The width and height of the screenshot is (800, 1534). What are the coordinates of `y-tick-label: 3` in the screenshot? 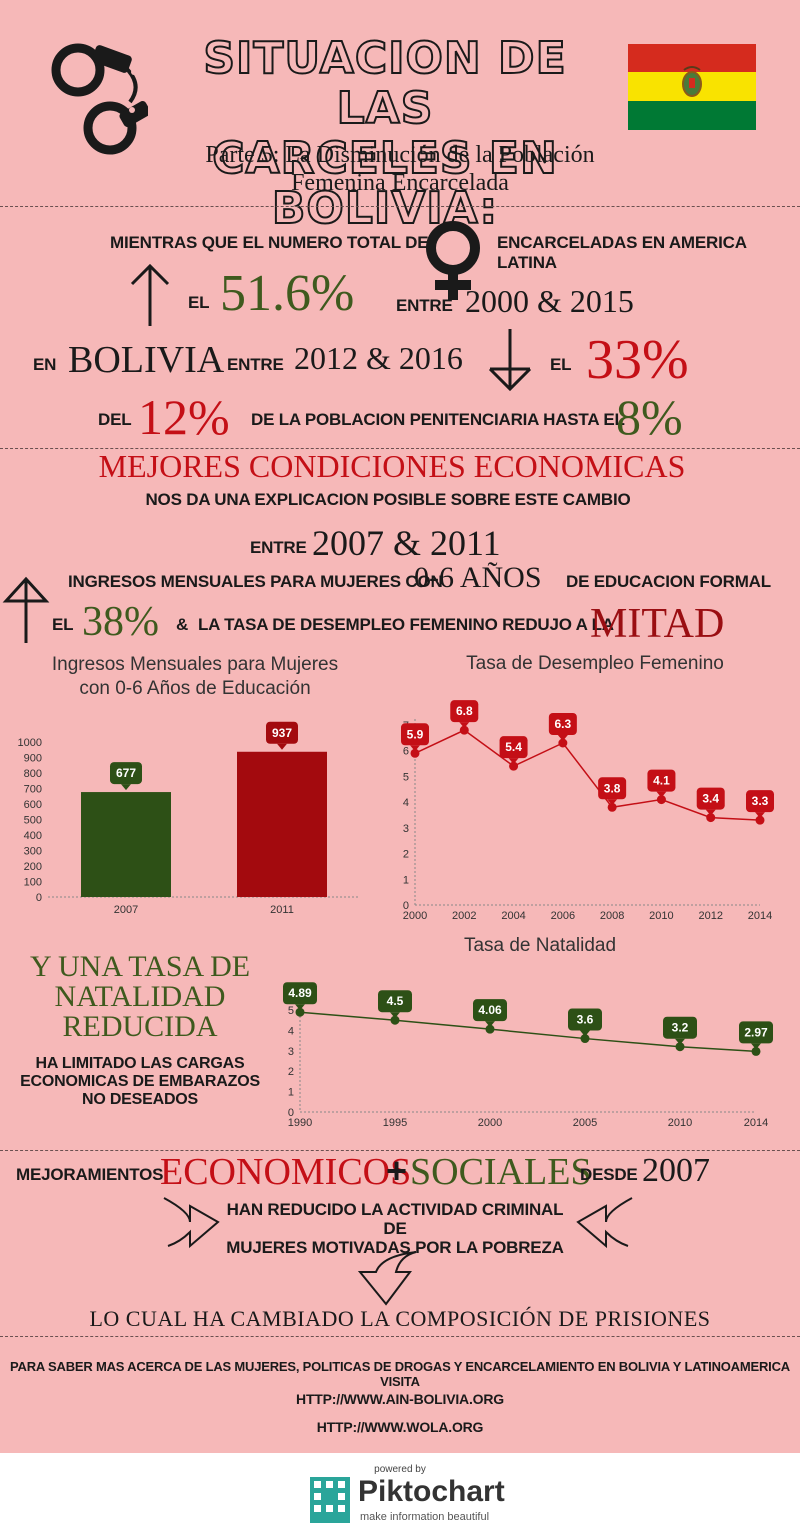 It's located at (291, 1052).